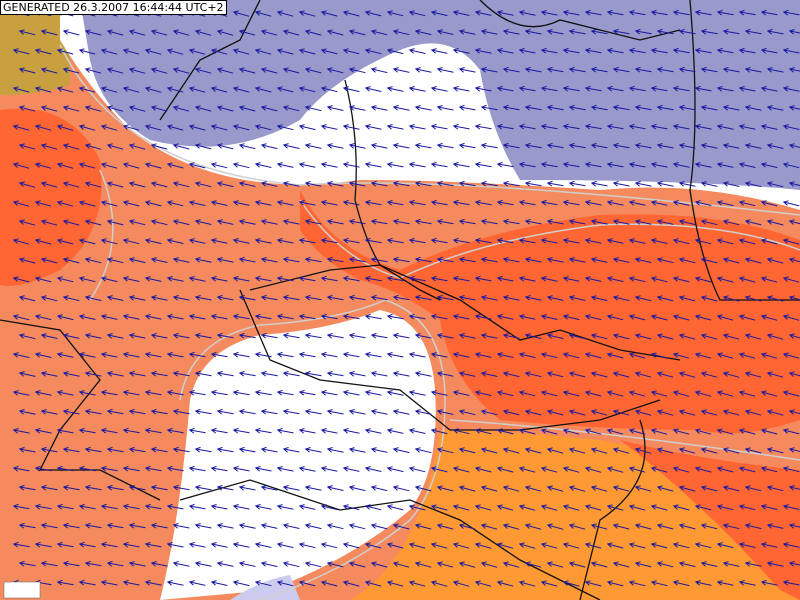  Describe the element at coordinates (22, 590) in the screenshot. I see `logo` at that location.